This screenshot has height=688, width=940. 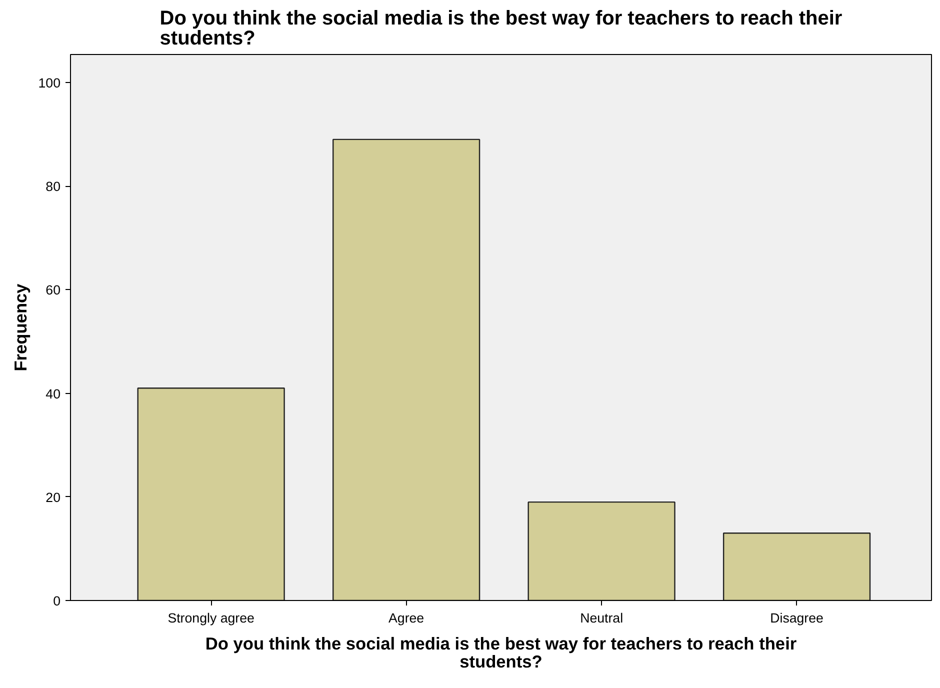 What do you see at coordinates (53, 290) in the screenshot?
I see `y-tick-label: 60` at bounding box center [53, 290].